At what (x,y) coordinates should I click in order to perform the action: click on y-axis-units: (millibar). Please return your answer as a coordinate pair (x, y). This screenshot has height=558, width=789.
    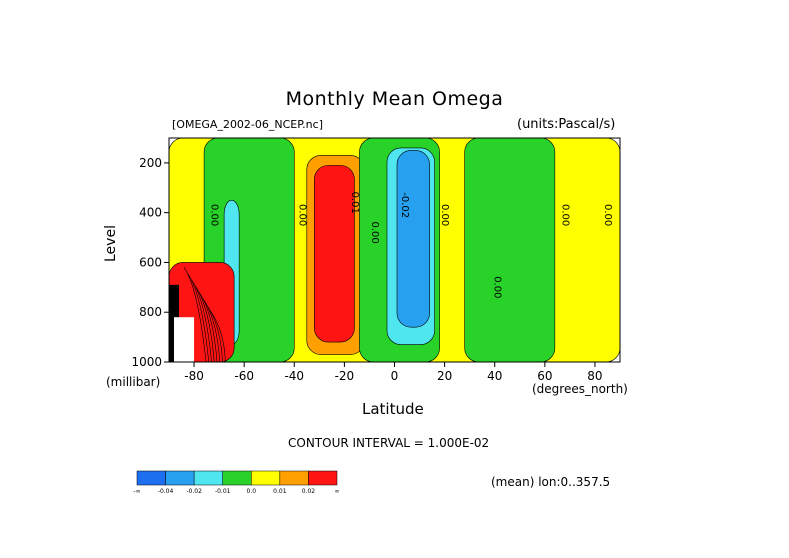
    Looking at the image, I should click on (133, 382).